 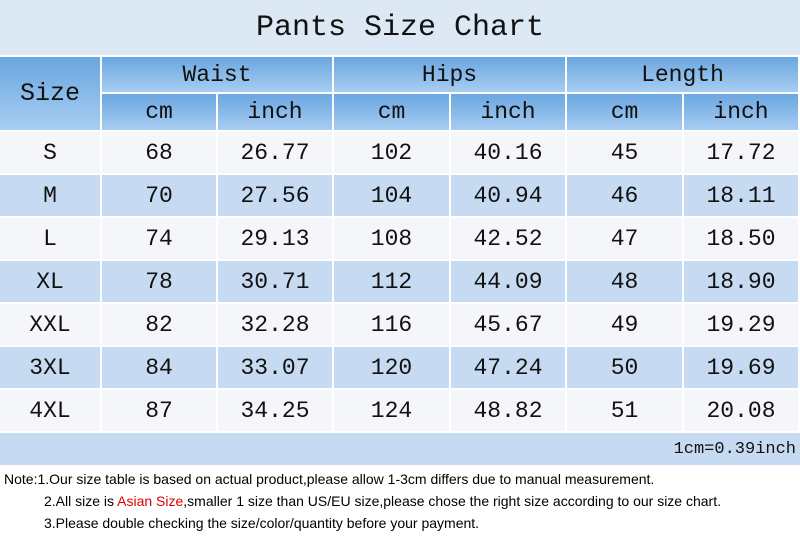 What do you see at coordinates (682, 74) in the screenshot?
I see `group-header: Length` at bounding box center [682, 74].